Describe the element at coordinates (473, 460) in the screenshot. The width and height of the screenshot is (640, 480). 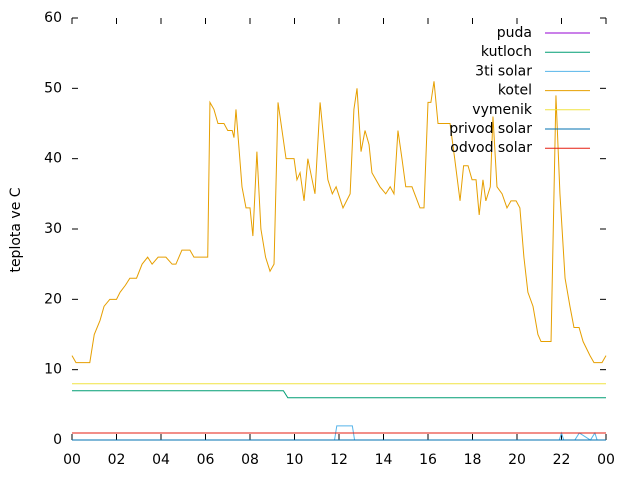
I see `x-tick-label: 18` at that location.